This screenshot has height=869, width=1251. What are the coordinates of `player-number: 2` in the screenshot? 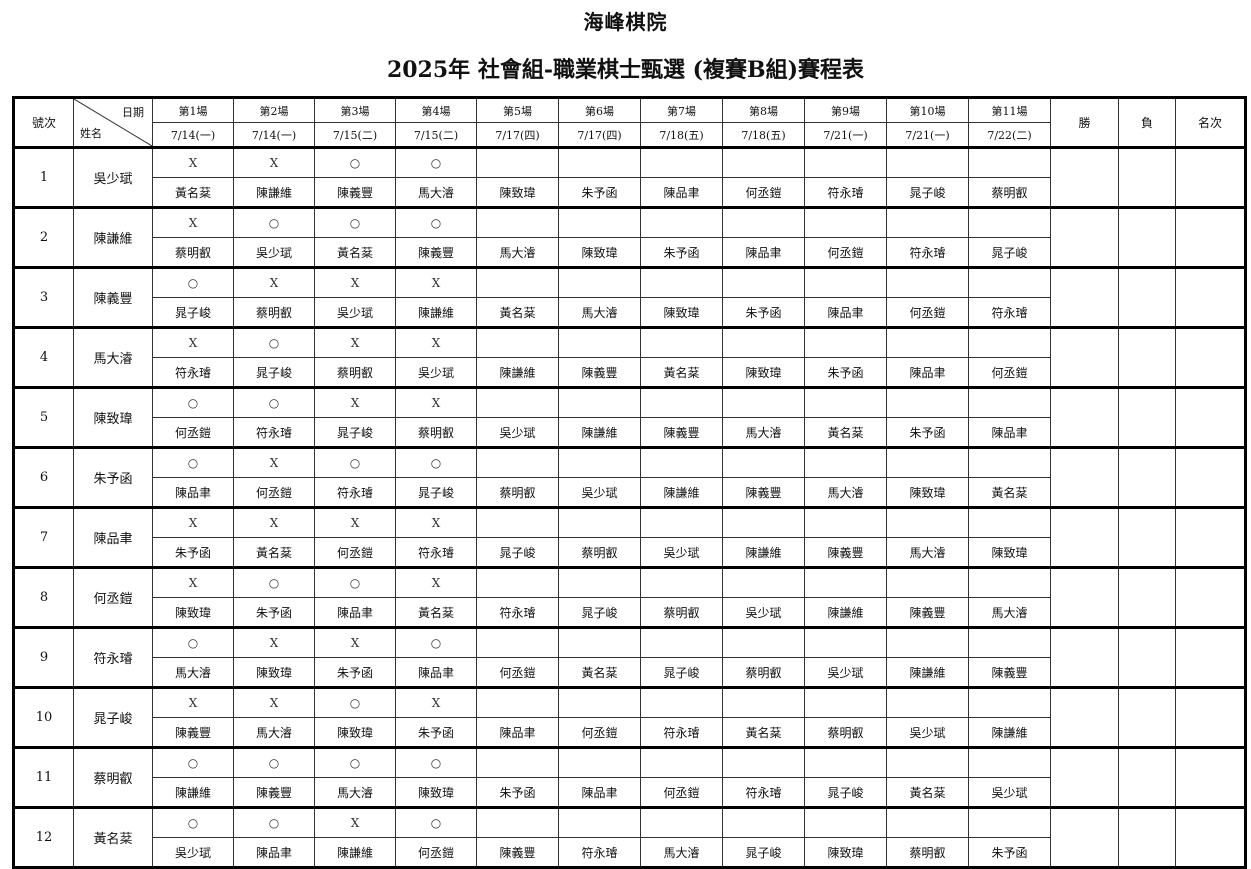 It's located at (43, 237).